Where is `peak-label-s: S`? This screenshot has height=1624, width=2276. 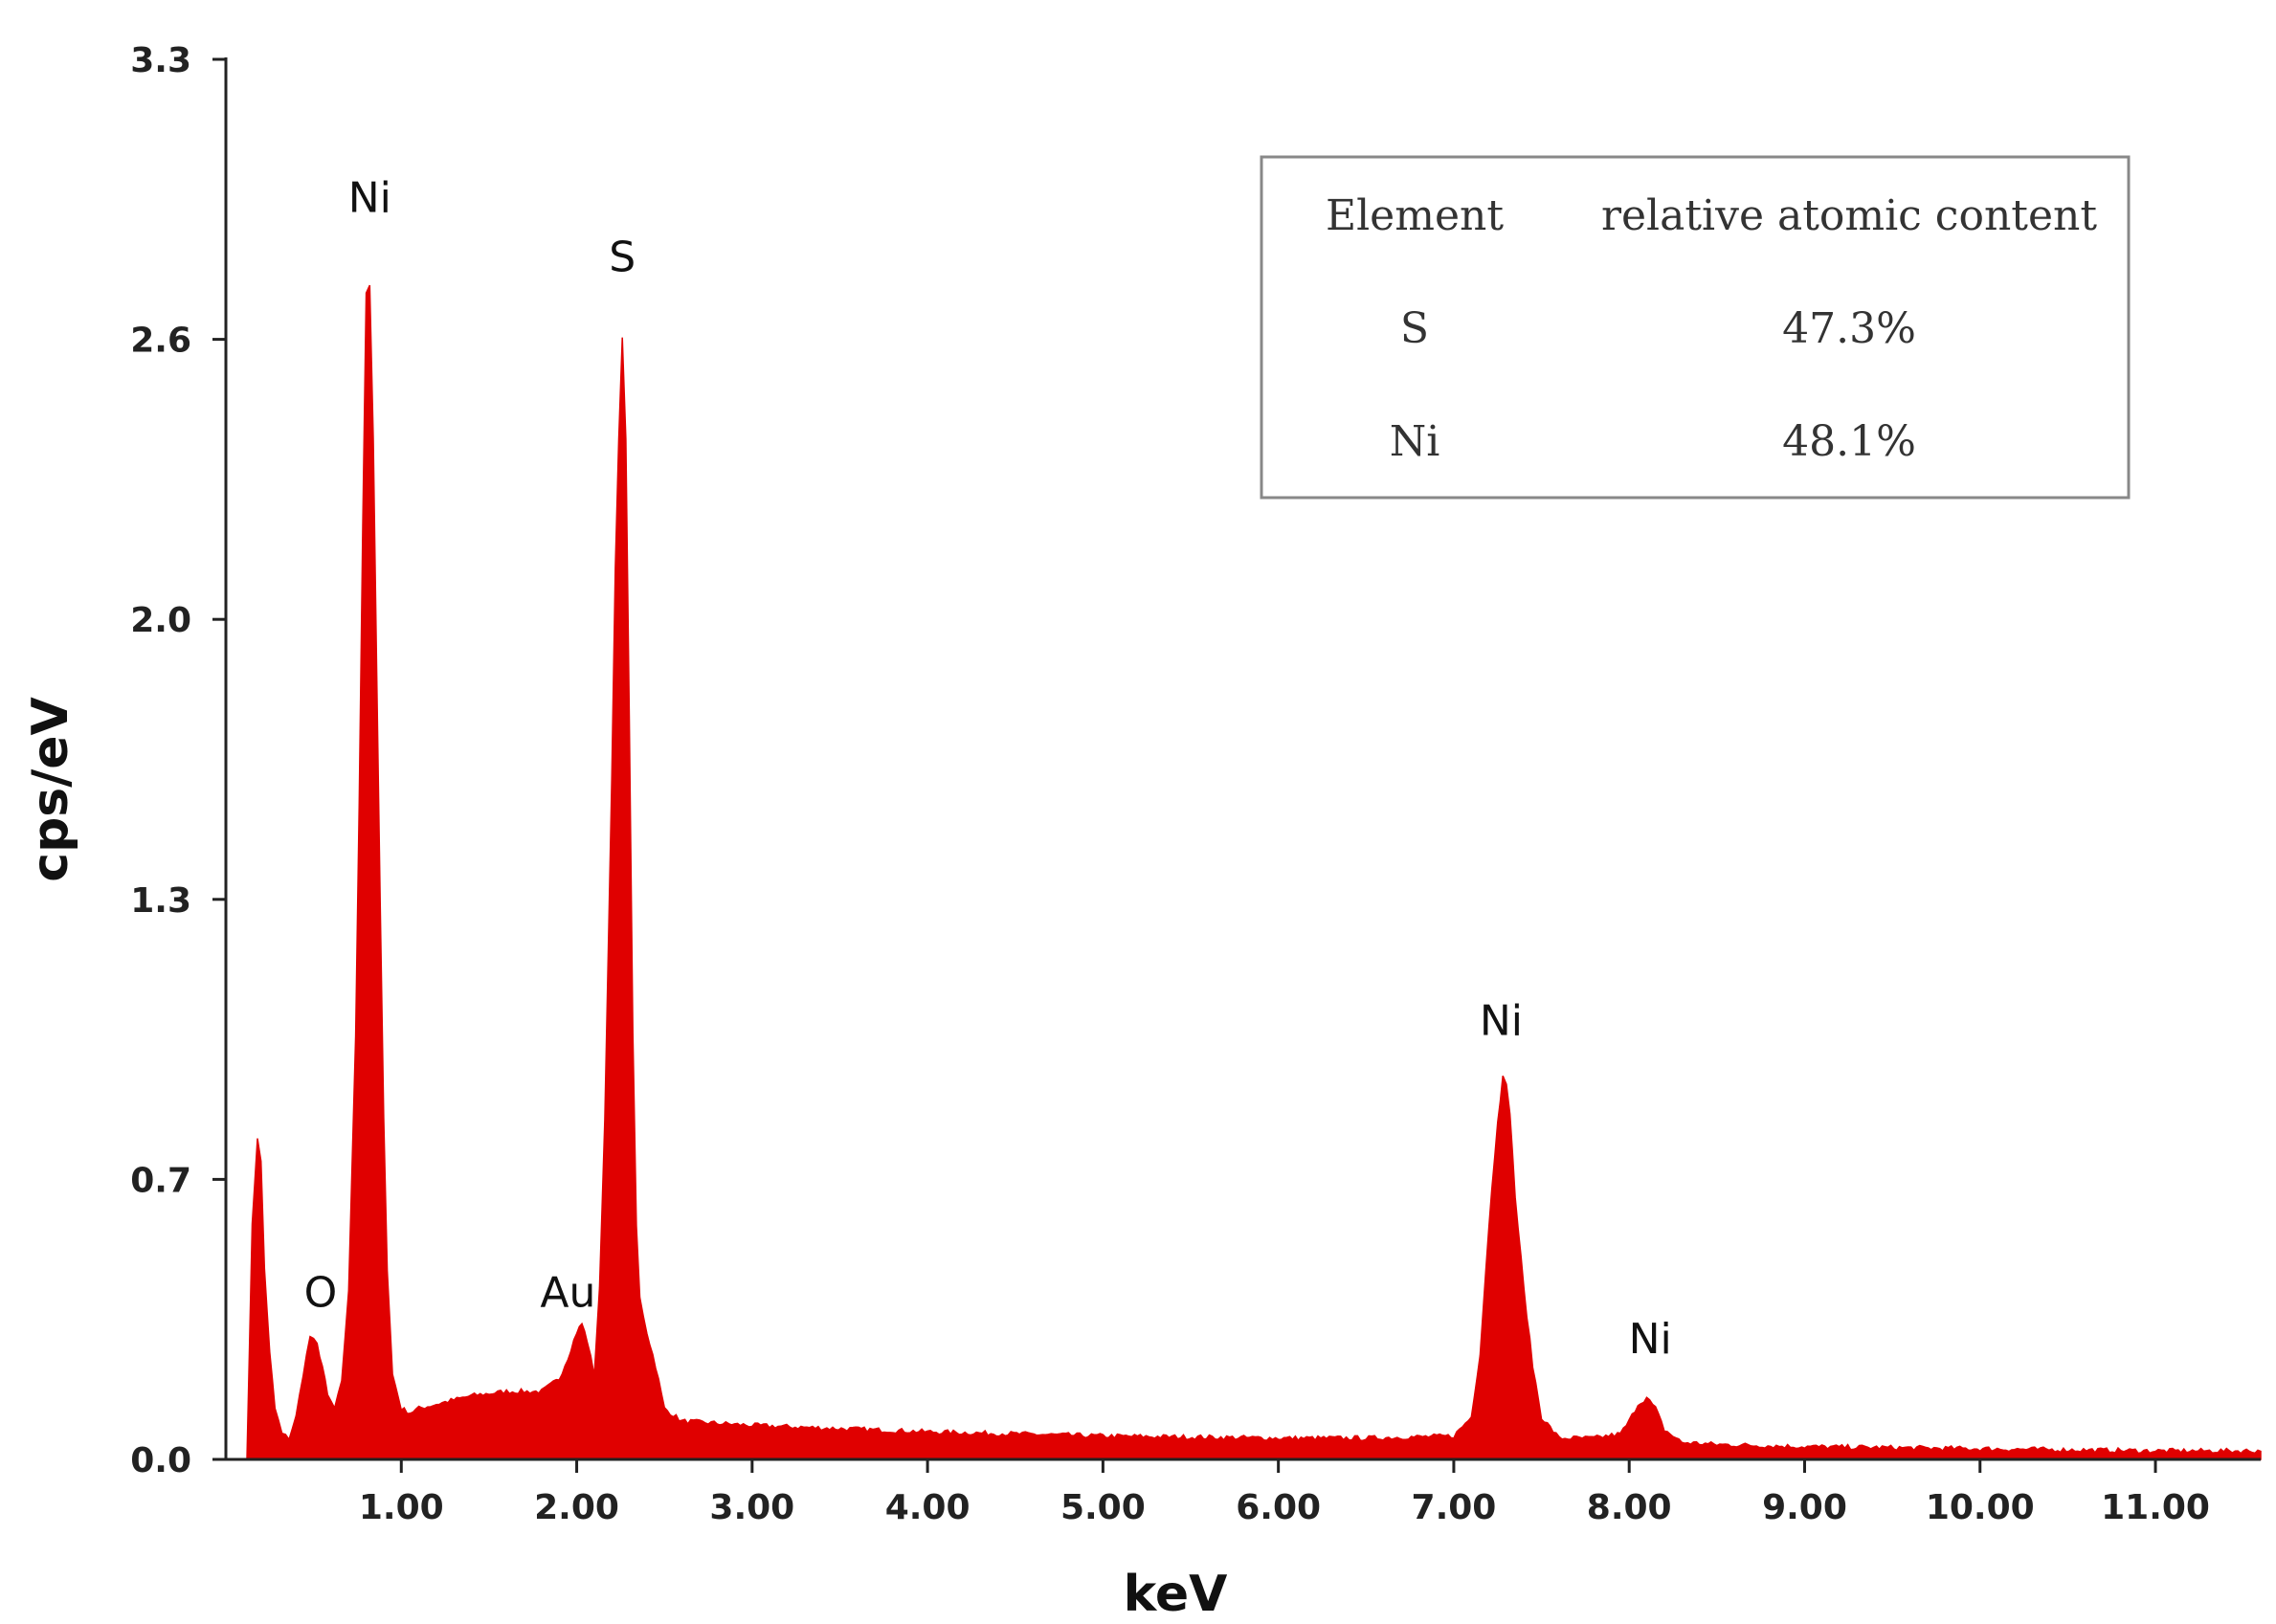
peak-label-s: S is located at coordinates (622, 258).